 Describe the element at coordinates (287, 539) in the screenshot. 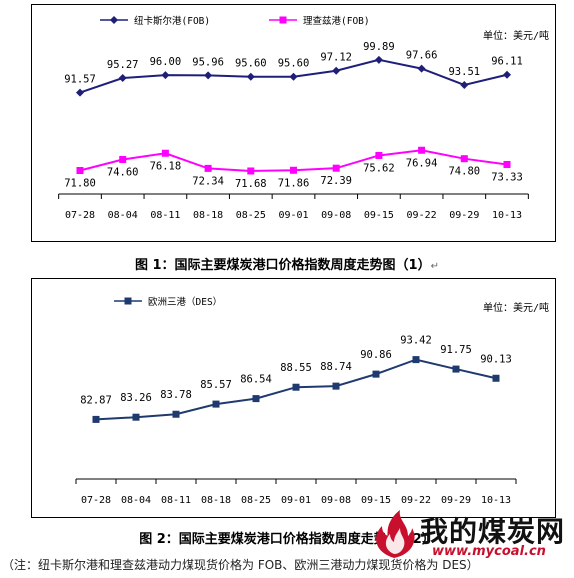

I see `chart-2-caption: 图 2：国际主要煤炭港口价格指数周度走势图（2）` at that location.